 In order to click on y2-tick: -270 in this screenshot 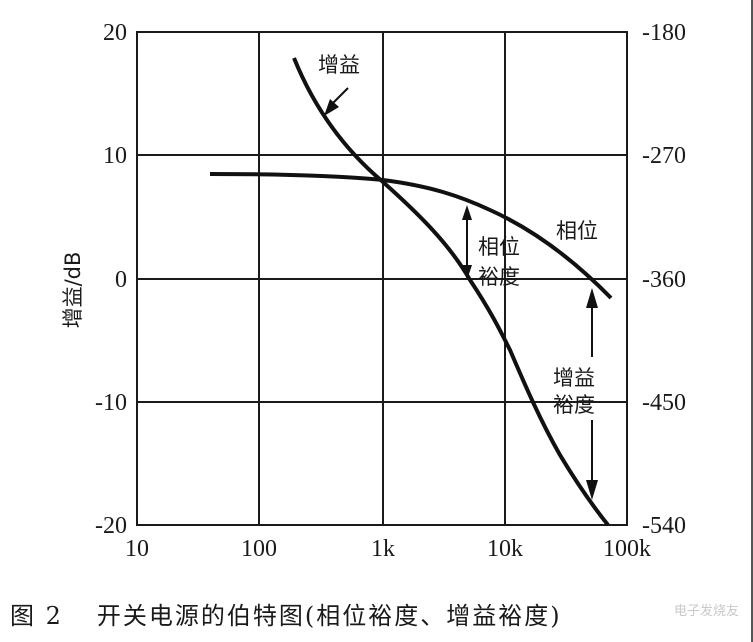, I will do `click(664, 156)`.